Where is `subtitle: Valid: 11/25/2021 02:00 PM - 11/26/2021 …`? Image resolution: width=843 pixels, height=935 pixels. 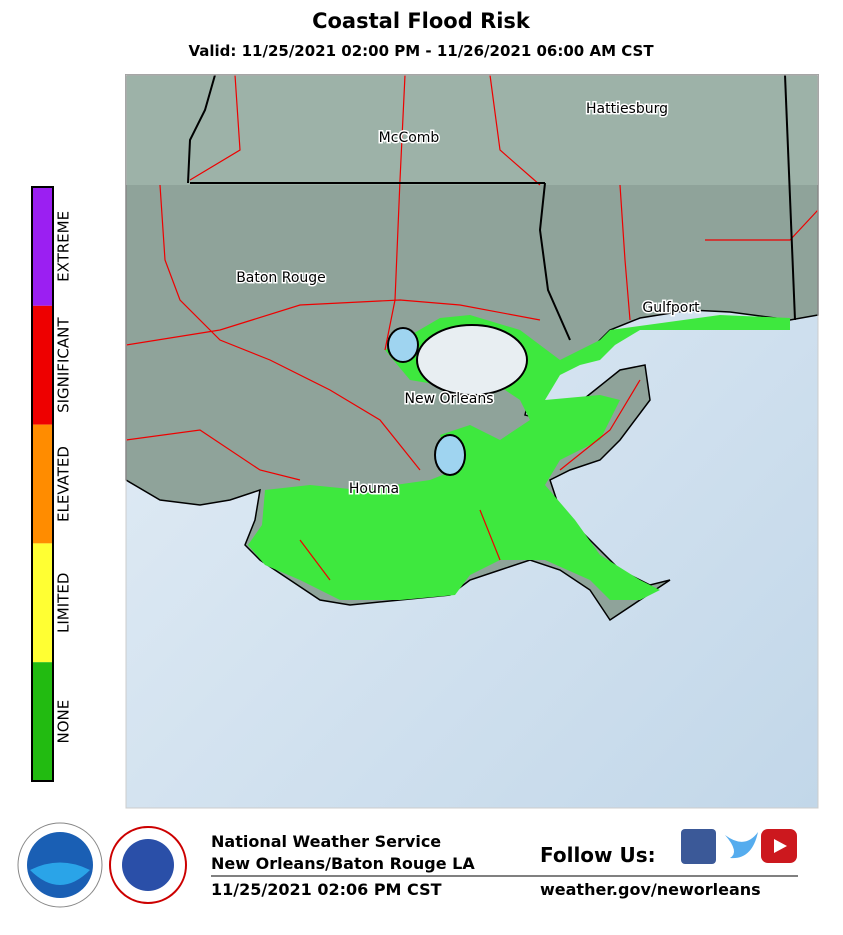 subtitle: Valid: 11/25/2021 02:00 PM - 11/26/2021 … is located at coordinates (421, 51).